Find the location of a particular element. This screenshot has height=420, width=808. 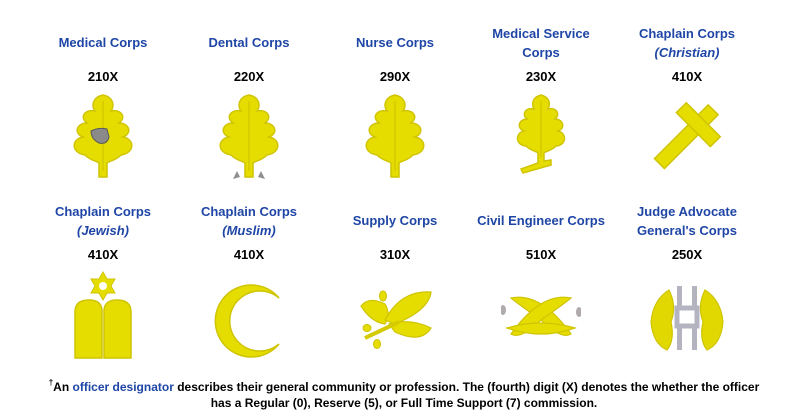

oak-sprig-acorns-insignia-icon is located at coordinates (395, 315).